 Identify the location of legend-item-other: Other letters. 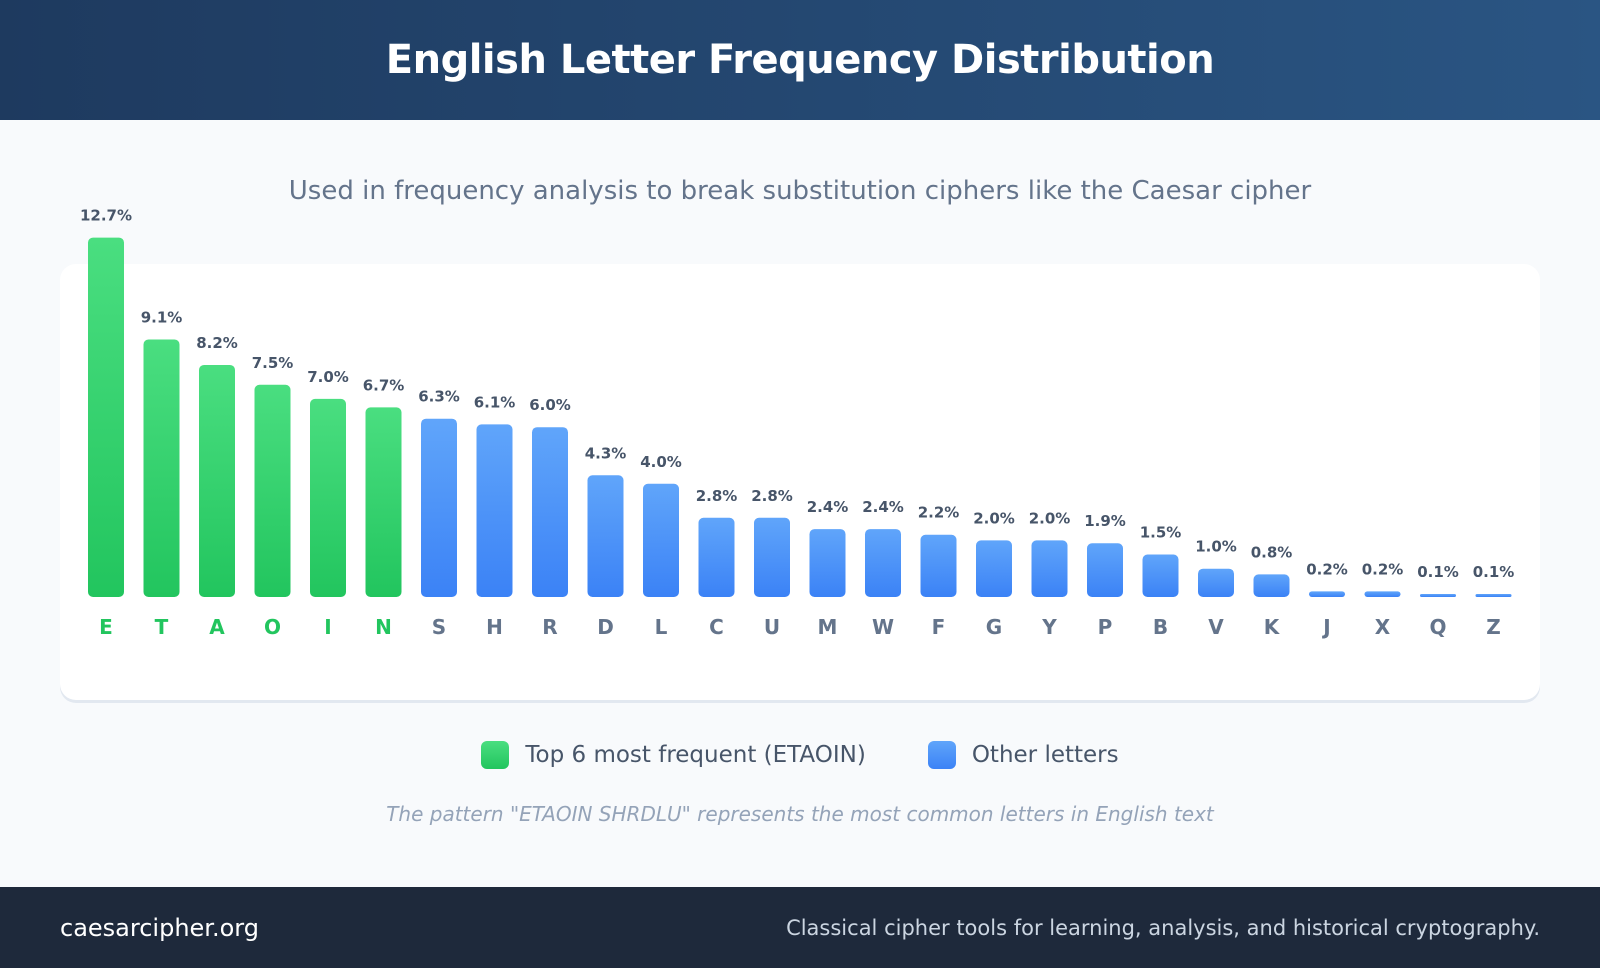
(1023, 755).